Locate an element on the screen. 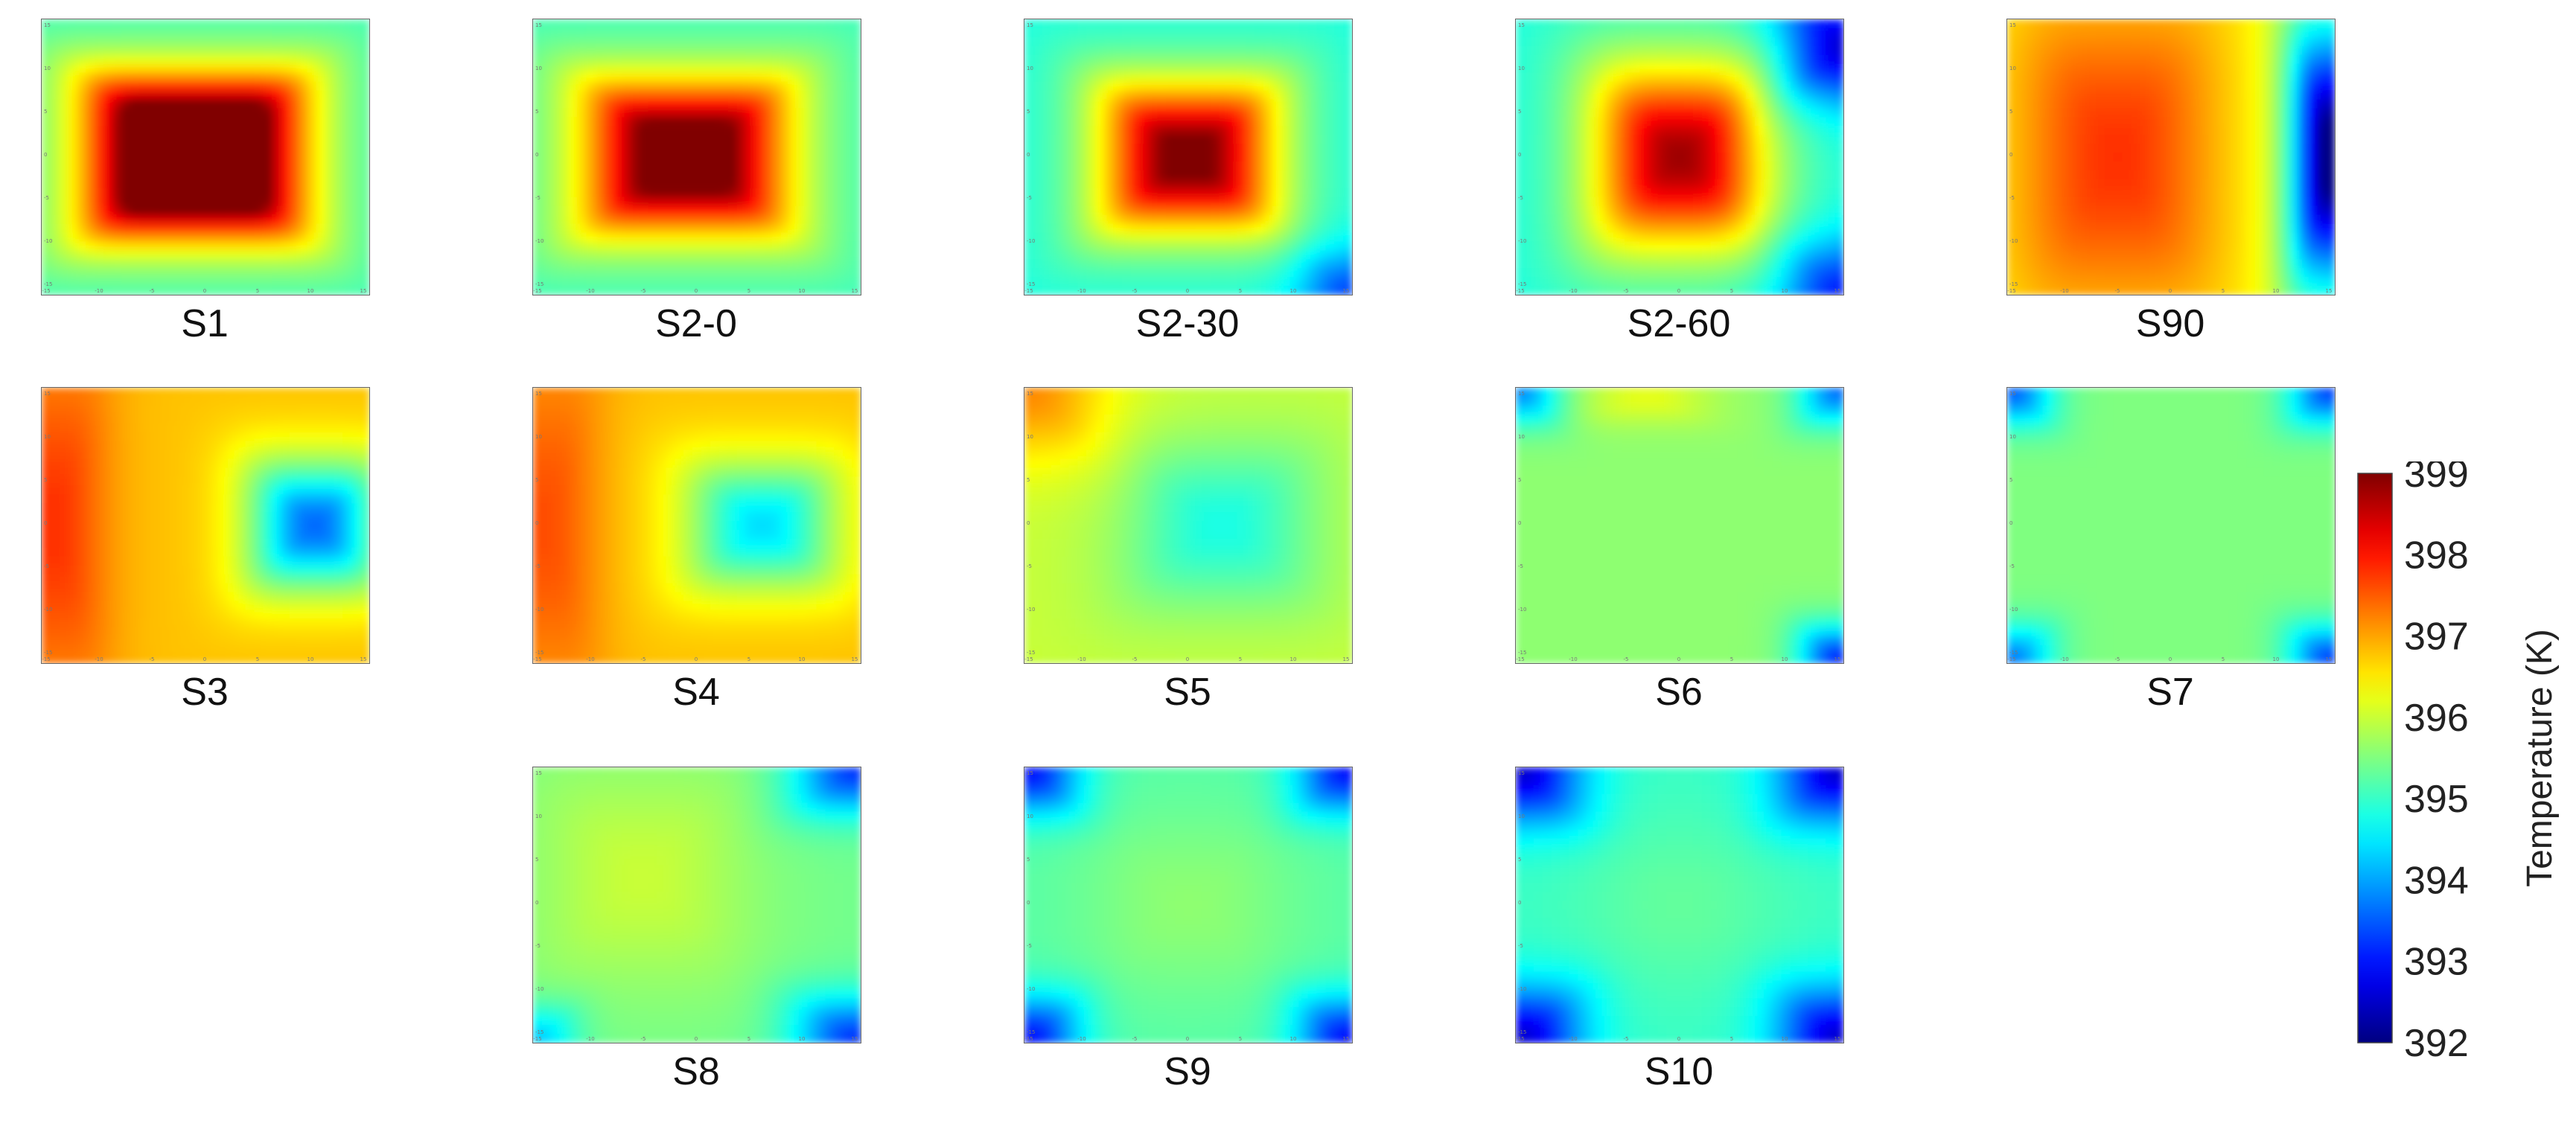 The height and width of the screenshot is (1135, 2576). heatmap-s2-30: -15 15 -10 10 -5 5 0 0 5 -5 10 -10 15 -15 is located at coordinates (1188, 157).